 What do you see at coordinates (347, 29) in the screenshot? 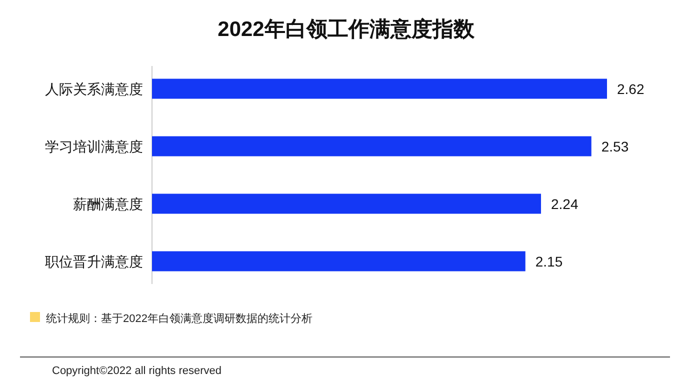
I see `chart-title: 2022年白领工作满意度指数` at bounding box center [347, 29].